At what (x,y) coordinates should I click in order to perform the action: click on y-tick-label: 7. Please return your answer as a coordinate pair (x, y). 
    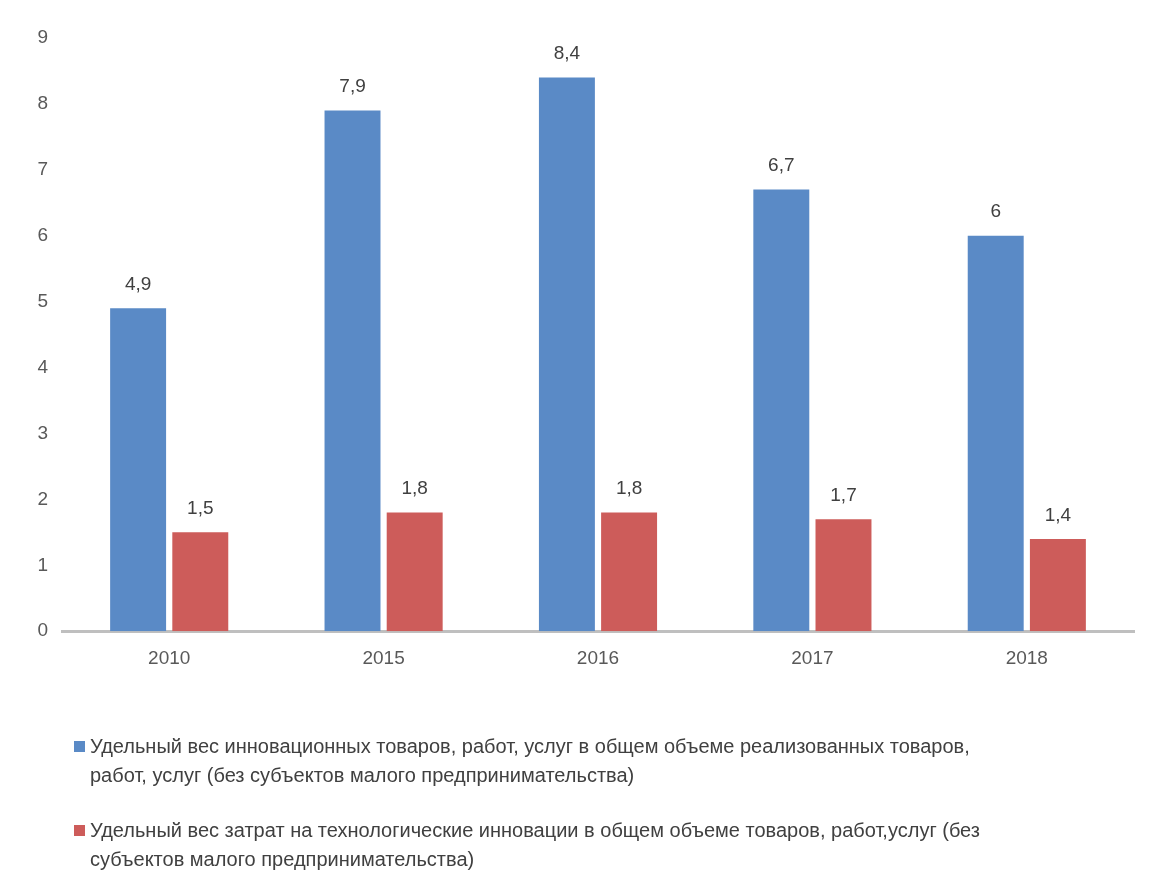
    Looking at the image, I should click on (42, 169).